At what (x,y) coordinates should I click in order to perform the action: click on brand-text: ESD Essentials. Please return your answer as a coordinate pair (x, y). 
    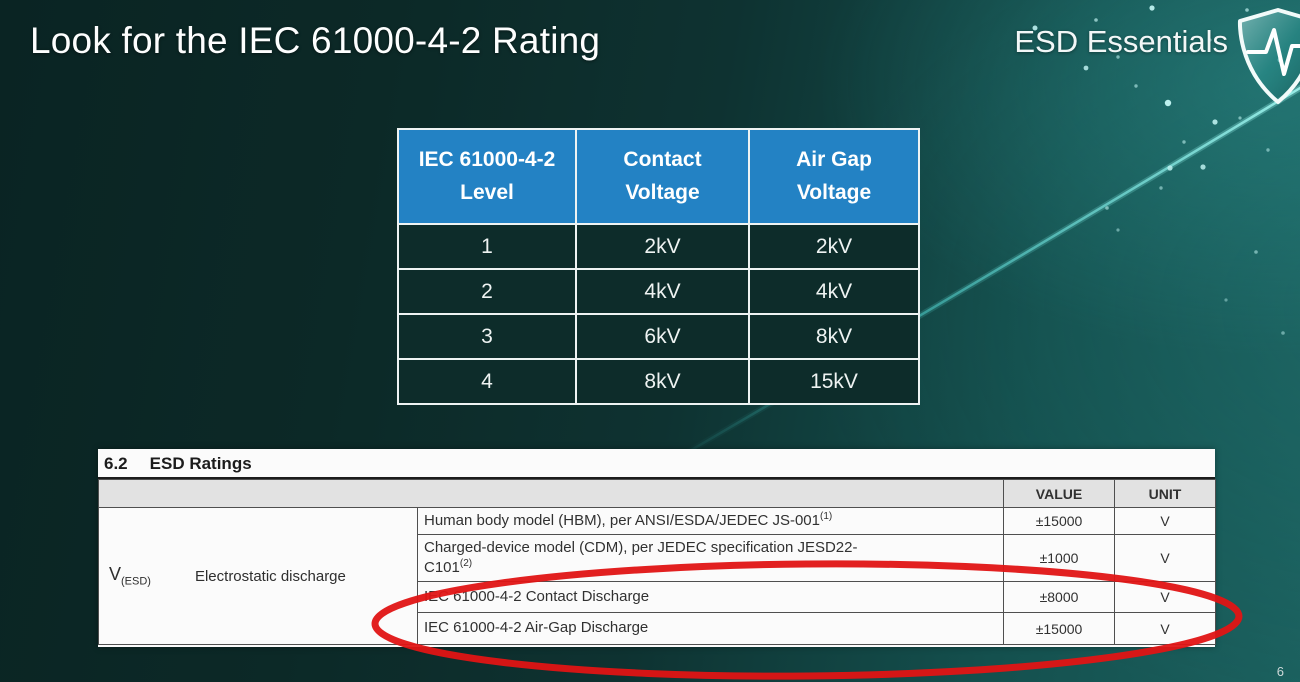
    Looking at the image, I should click on (1121, 41).